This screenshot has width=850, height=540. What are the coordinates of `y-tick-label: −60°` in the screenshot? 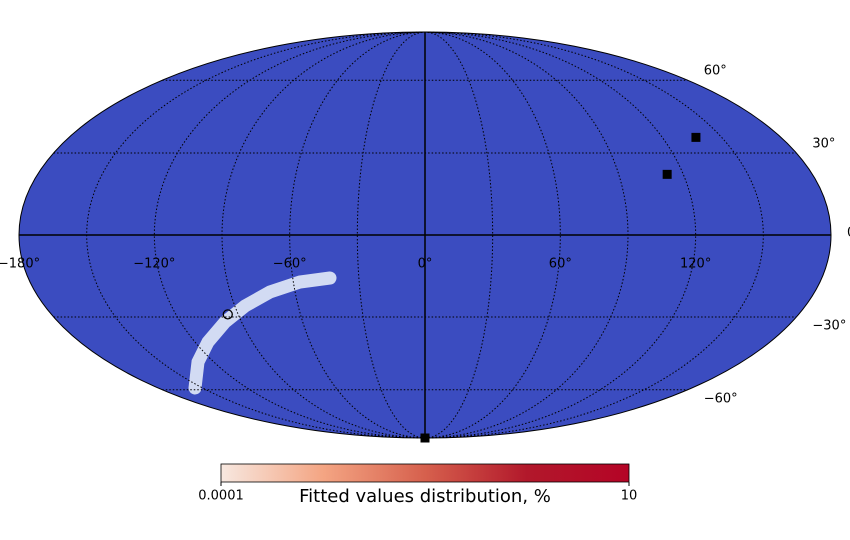 It's located at (721, 398).